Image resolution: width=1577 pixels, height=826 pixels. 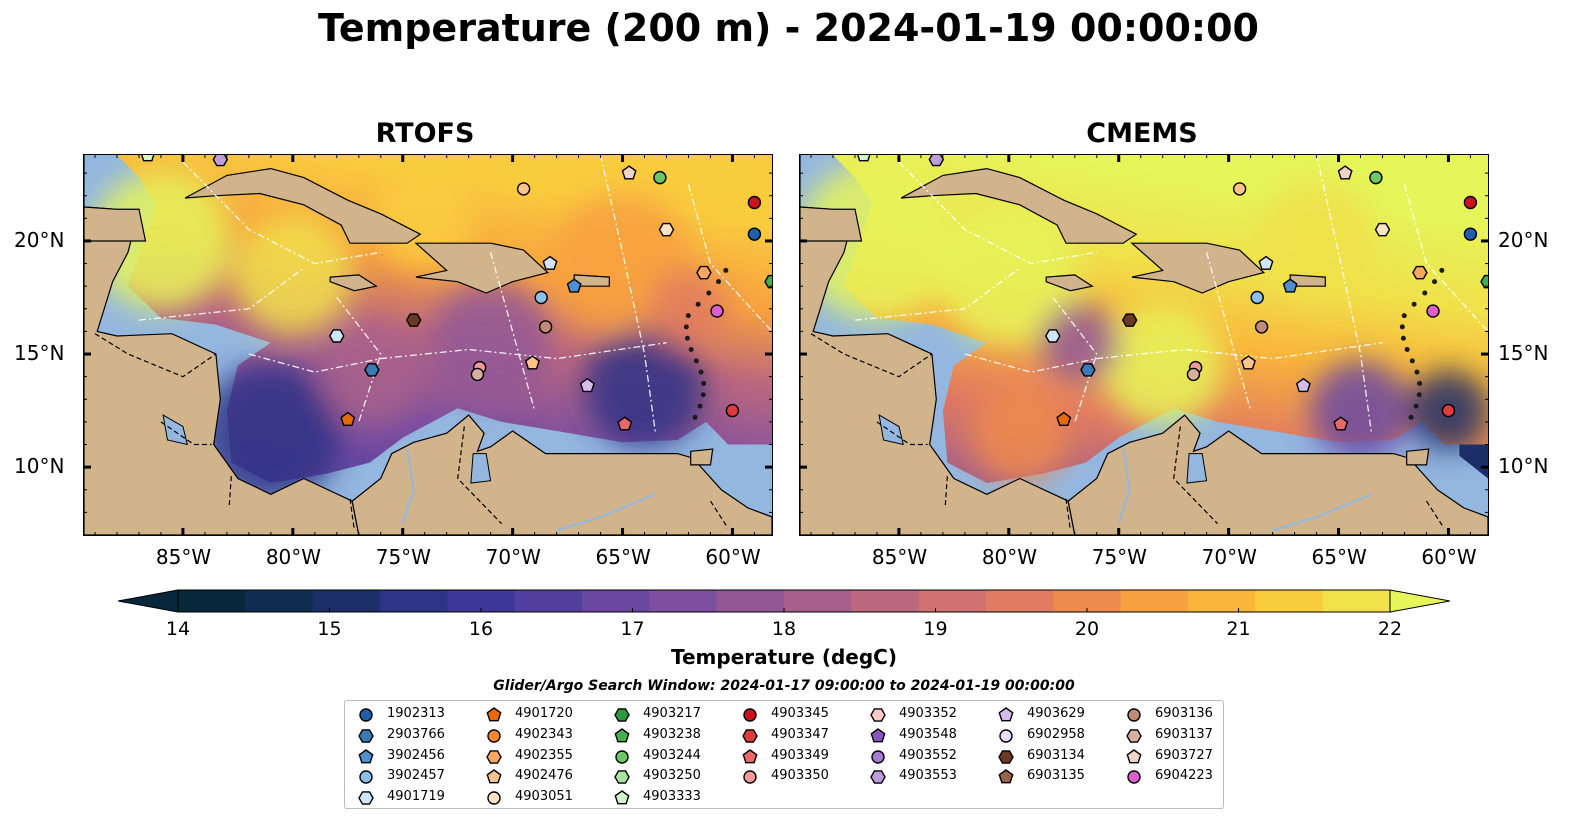 I want to click on legend-label: 6903727, so click(x=1184, y=755).